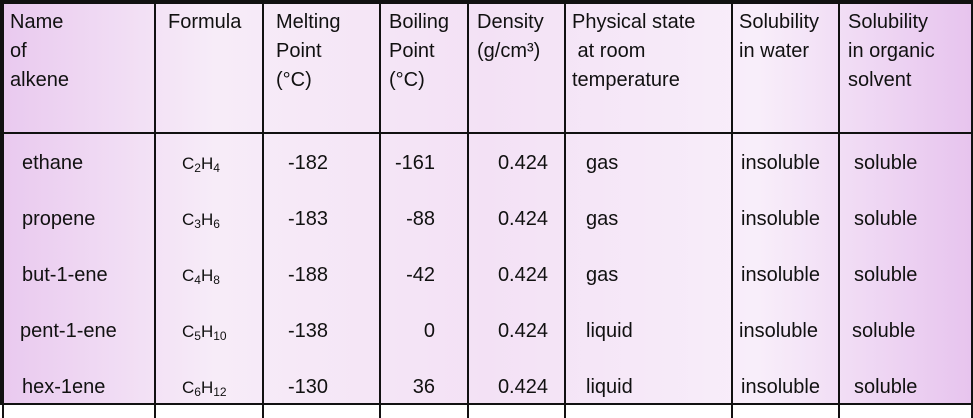 This screenshot has height=418, width=973. I want to click on header-state-line: temperature, so click(626, 80).